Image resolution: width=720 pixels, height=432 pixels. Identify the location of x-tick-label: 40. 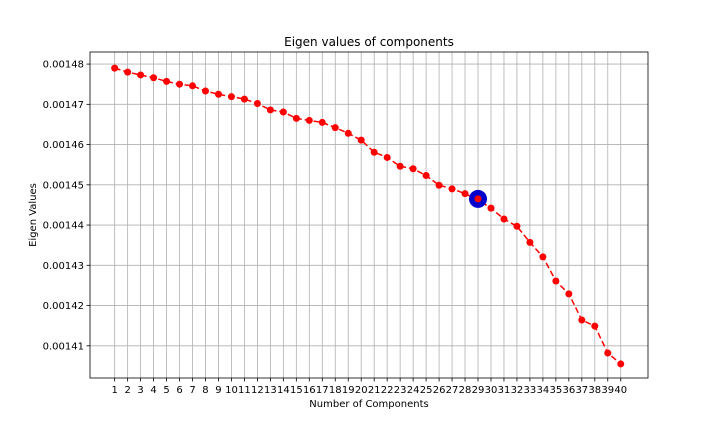
(620, 390).